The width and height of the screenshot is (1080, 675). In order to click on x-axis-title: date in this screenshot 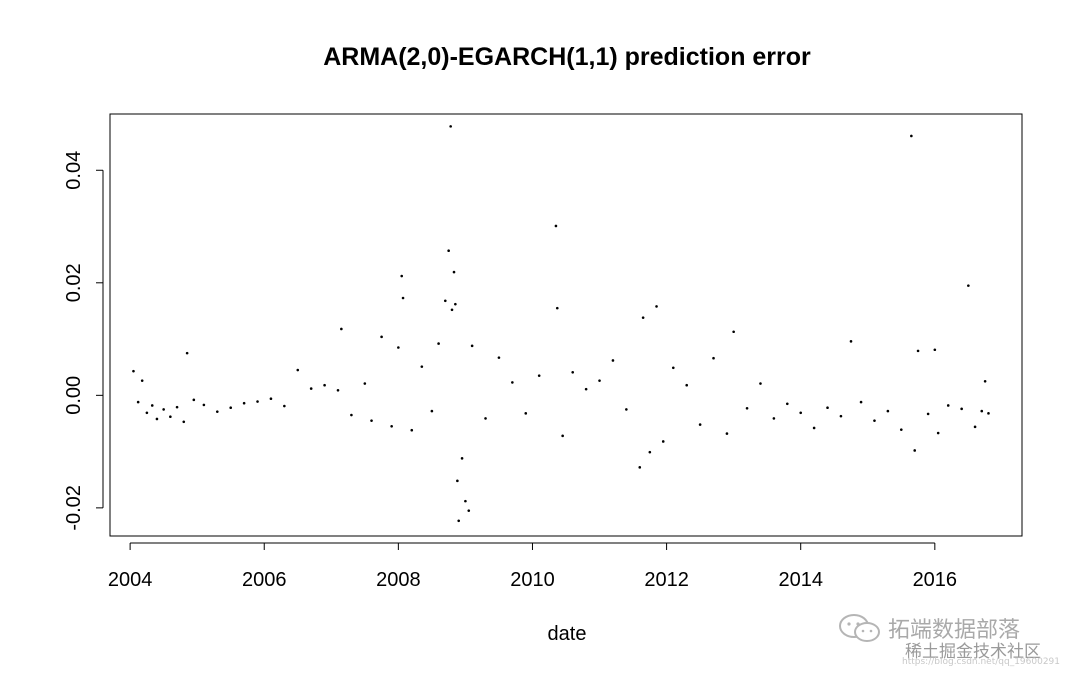, I will do `click(567, 634)`.